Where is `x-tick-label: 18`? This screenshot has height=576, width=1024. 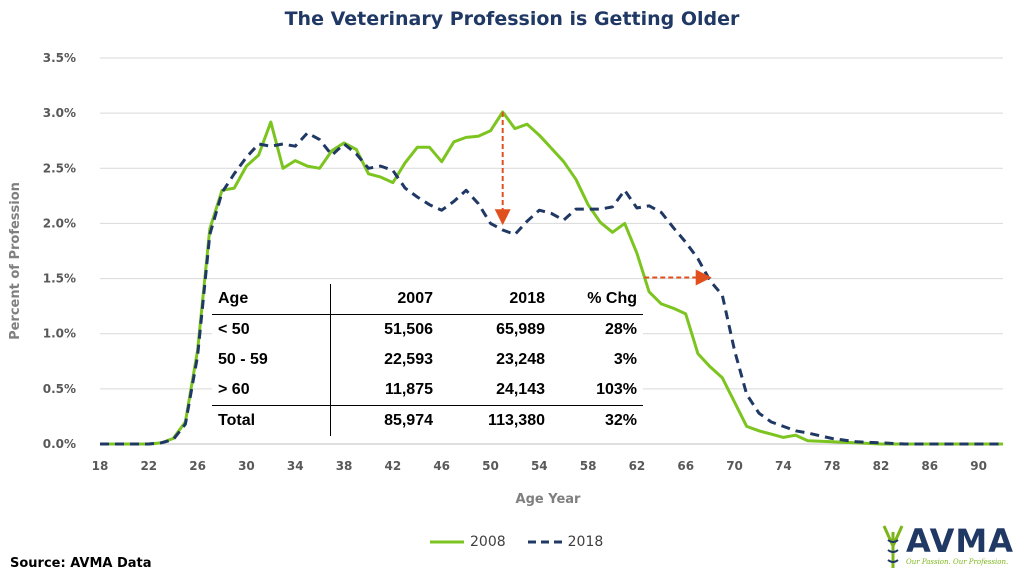 x-tick-label: 18 is located at coordinates (100, 466).